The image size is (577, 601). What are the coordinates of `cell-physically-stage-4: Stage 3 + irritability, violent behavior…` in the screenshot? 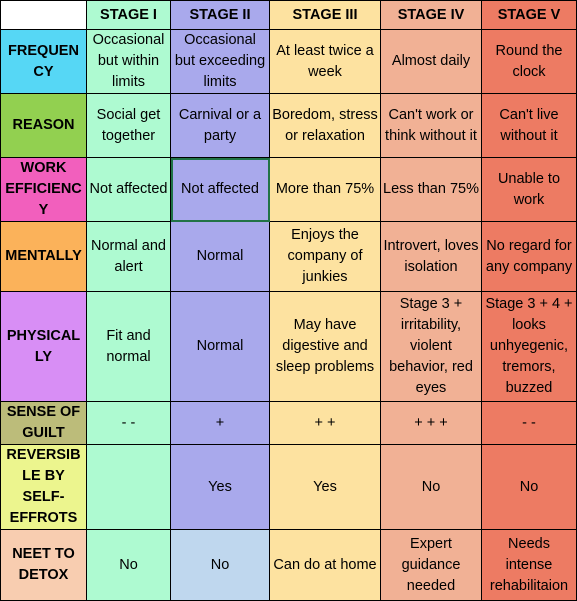 It's located at (431, 346).